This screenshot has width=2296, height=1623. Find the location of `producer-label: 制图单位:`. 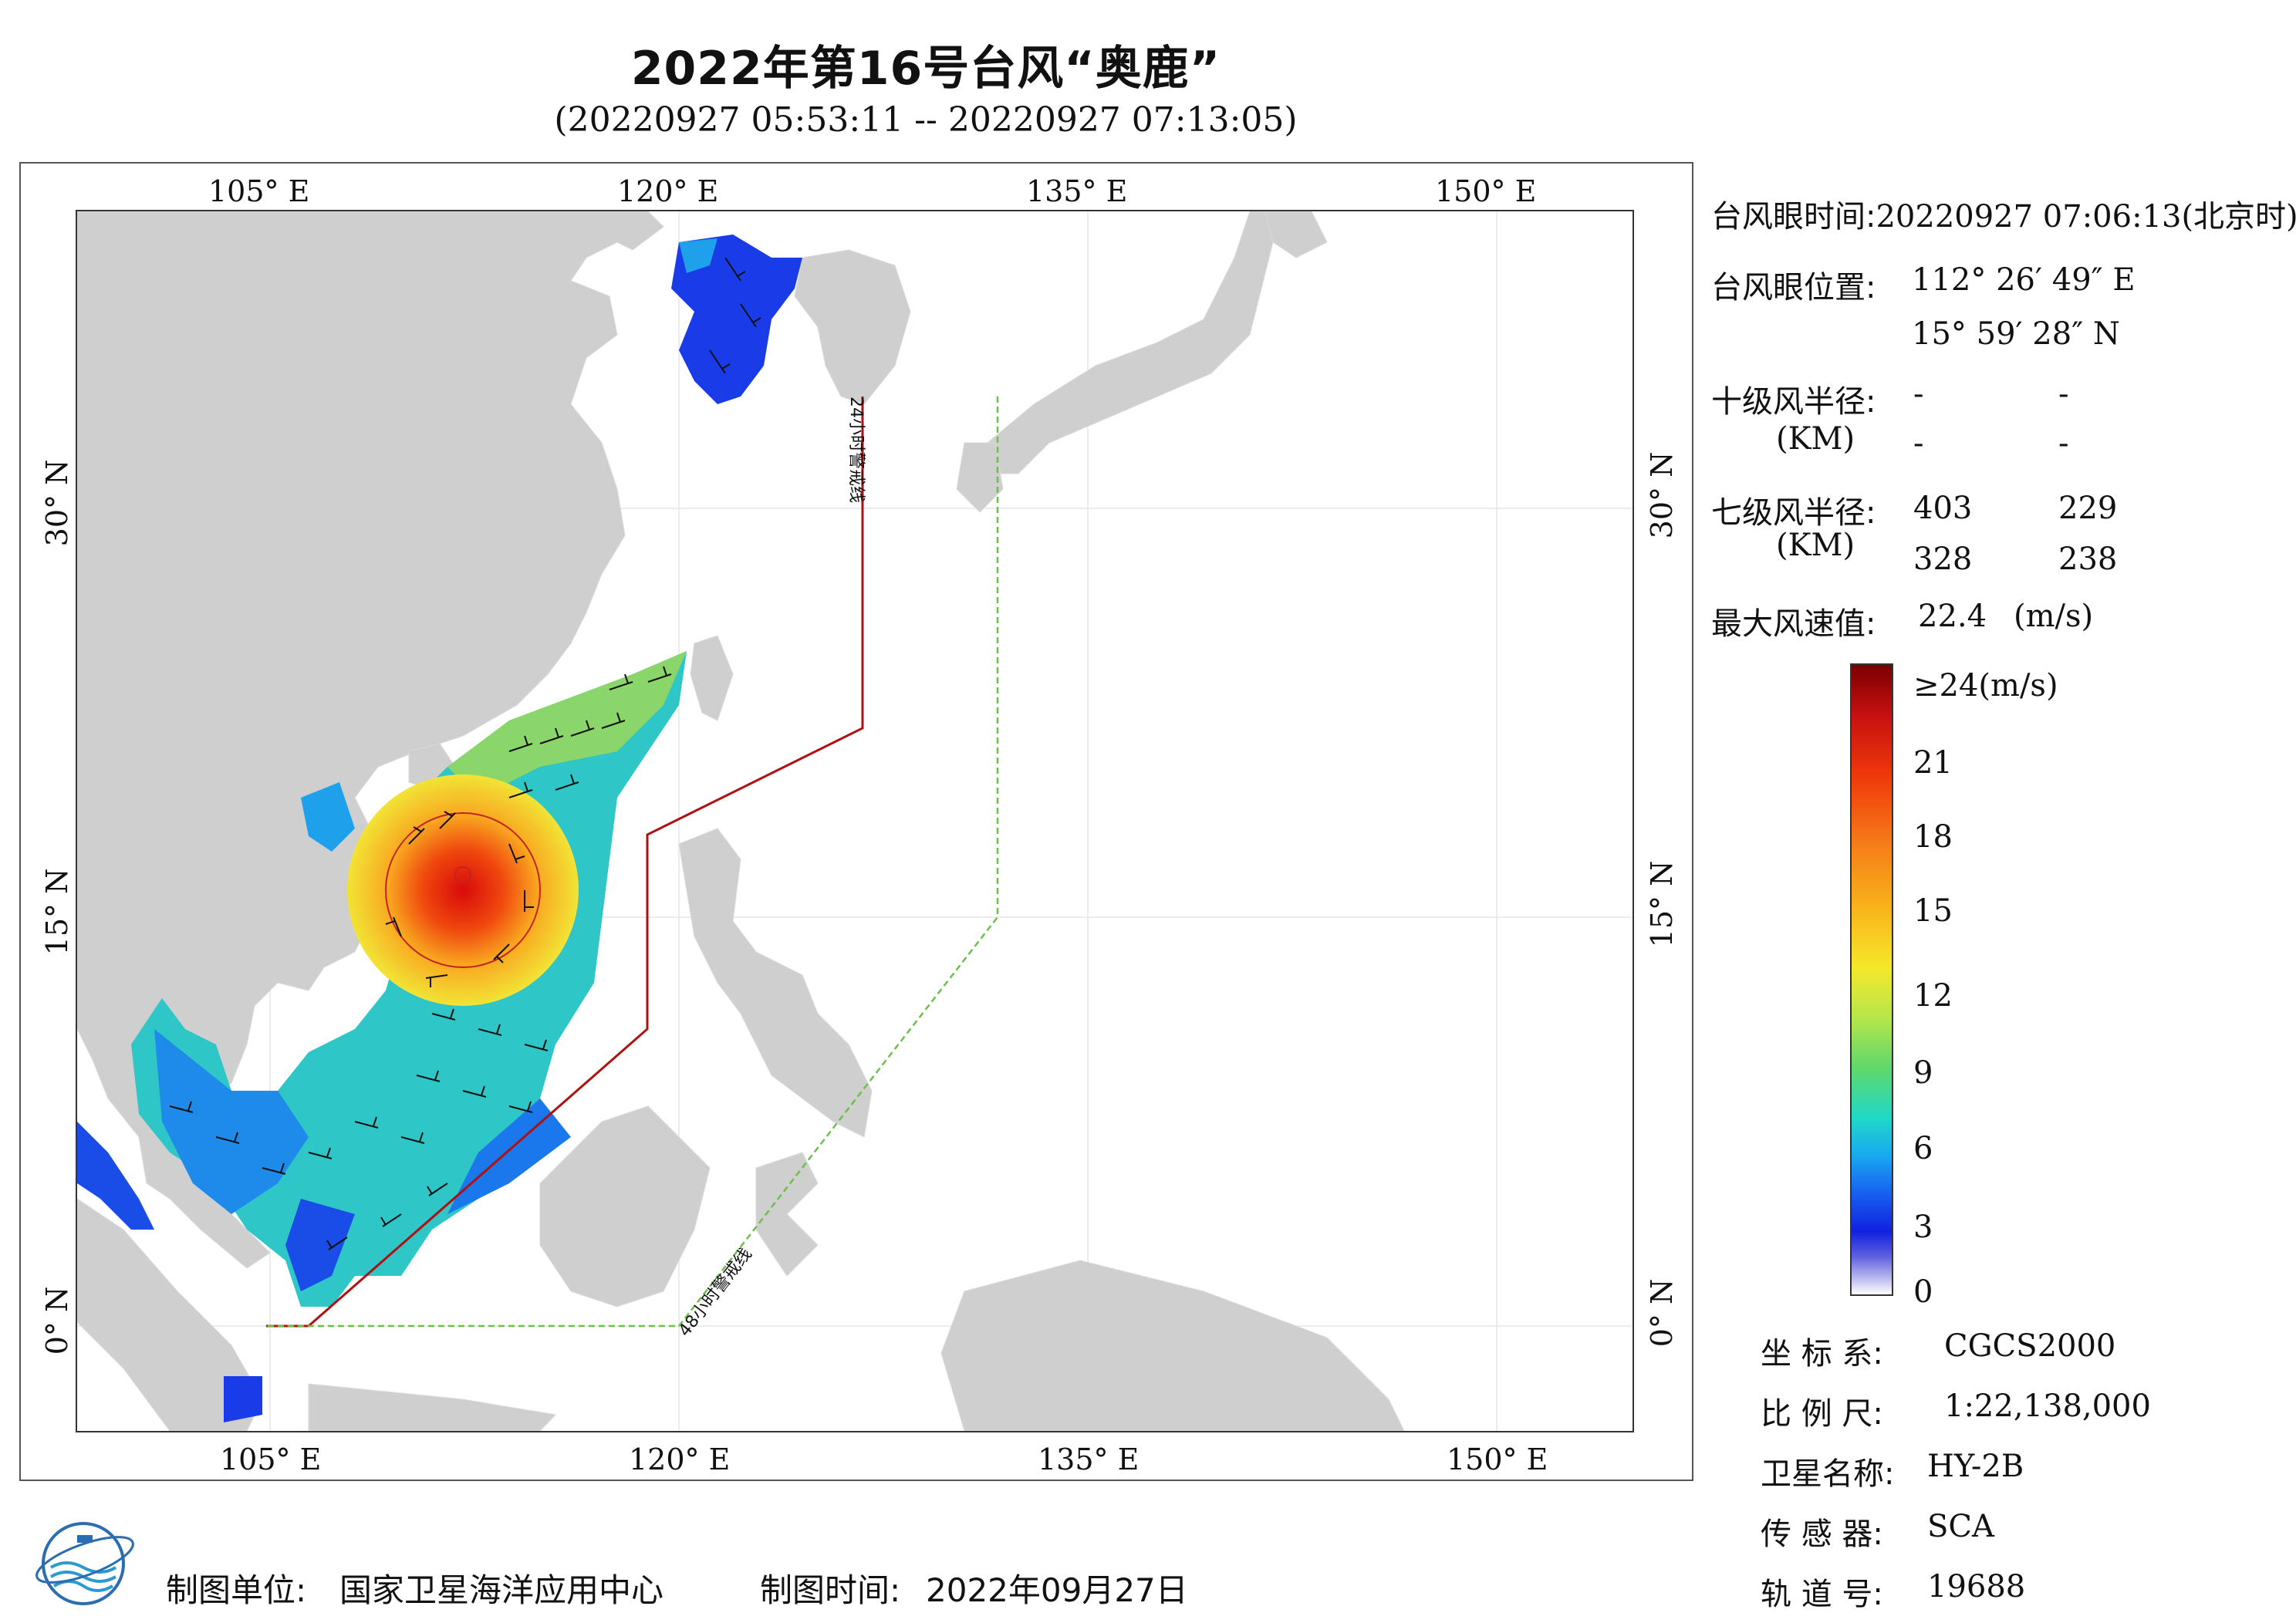

producer-label: 制图单位: is located at coordinates (236, 1590).